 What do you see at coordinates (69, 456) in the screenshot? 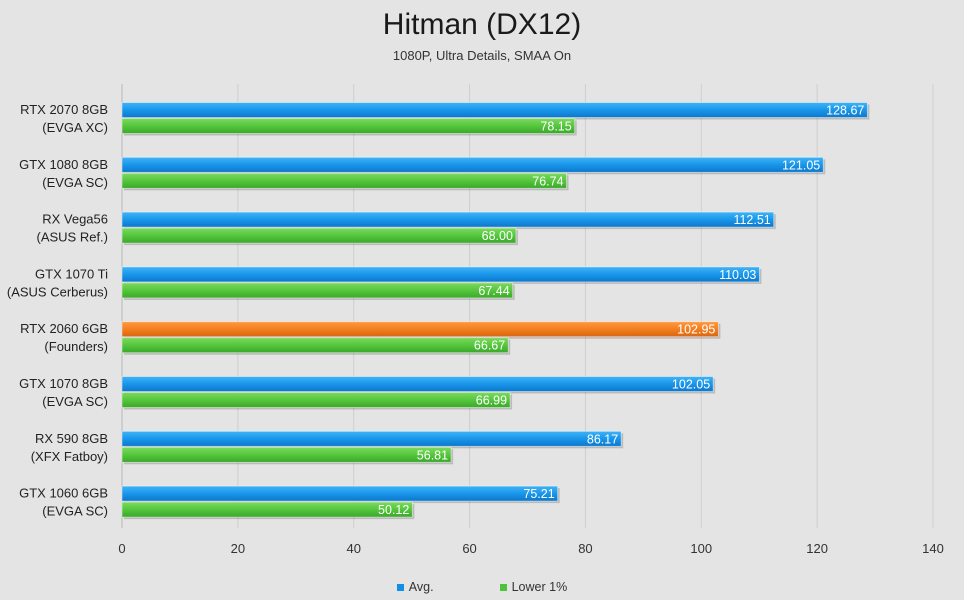
I see `category-label-6-1: (XFX Fatboy)` at bounding box center [69, 456].